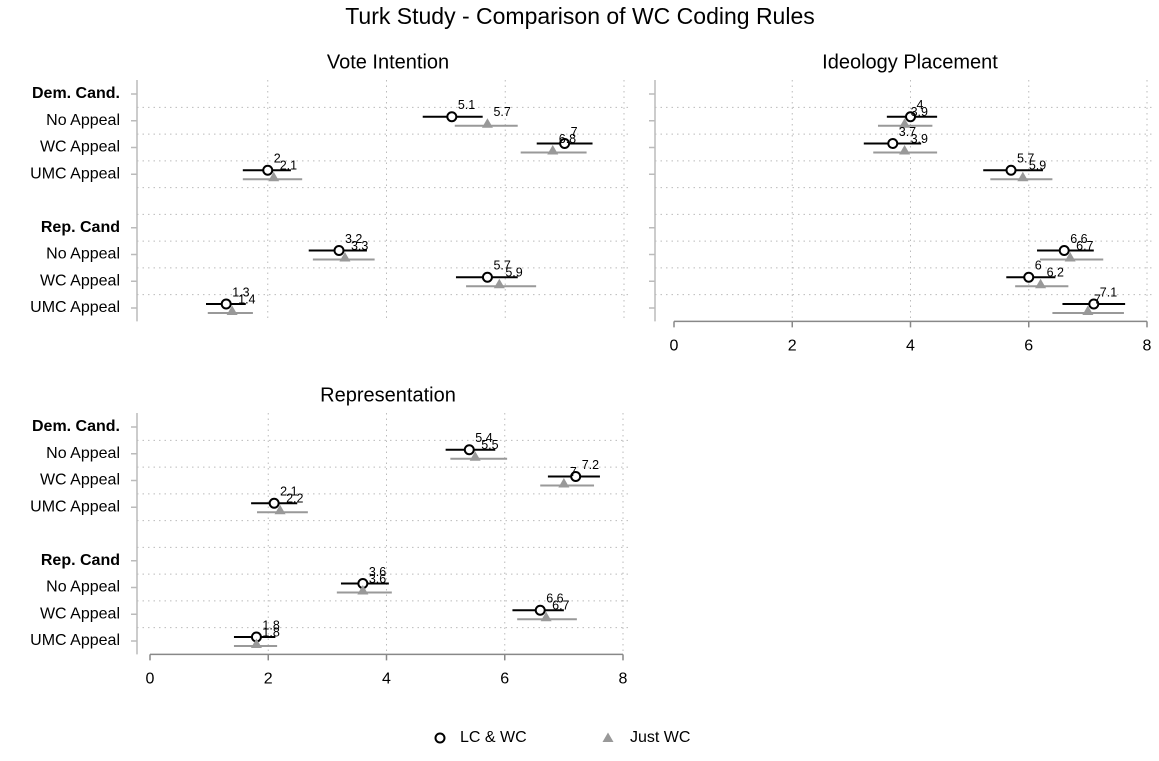 This screenshot has height=761, width=1159. What do you see at coordinates (277, 159) in the screenshot?
I see `value-label: 2` at bounding box center [277, 159].